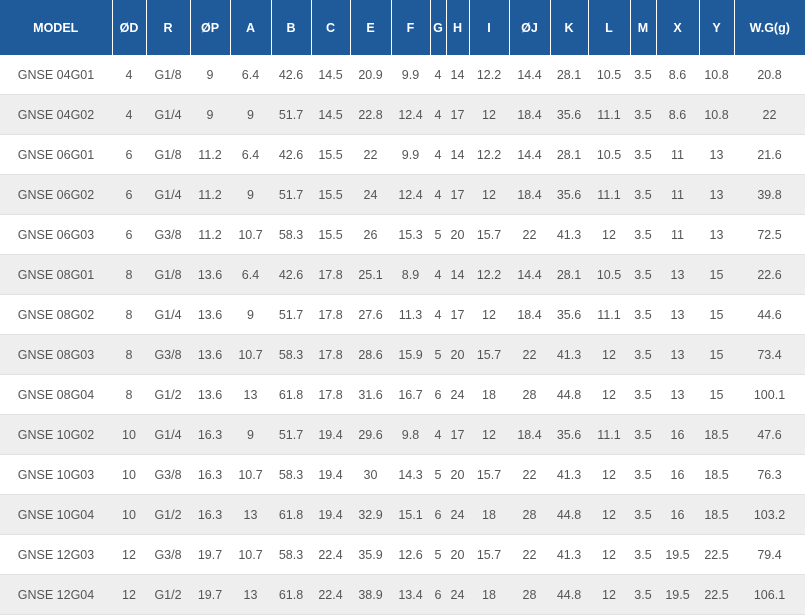 Image resolution: width=805 pixels, height=615 pixels. What do you see at coordinates (370, 514) in the screenshot?
I see `table-cell: 32.9` at bounding box center [370, 514].